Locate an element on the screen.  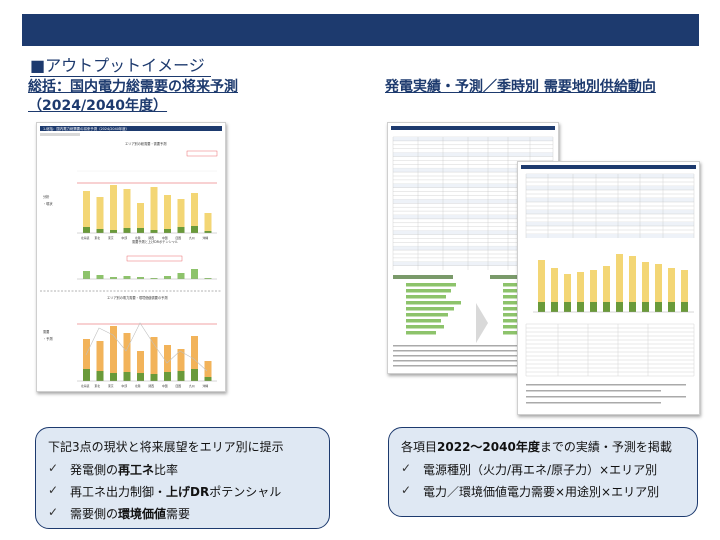
thumb-area-label: 沖縄 is located at coordinates (206, 386).